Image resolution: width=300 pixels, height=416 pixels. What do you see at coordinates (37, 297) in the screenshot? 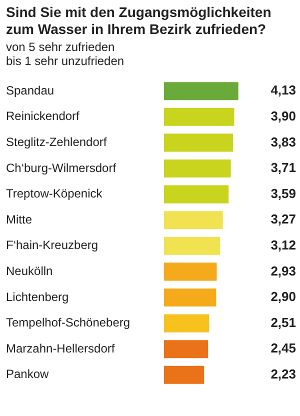
I see `y-tick-label: Lichtenberg` at bounding box center [37, 297].